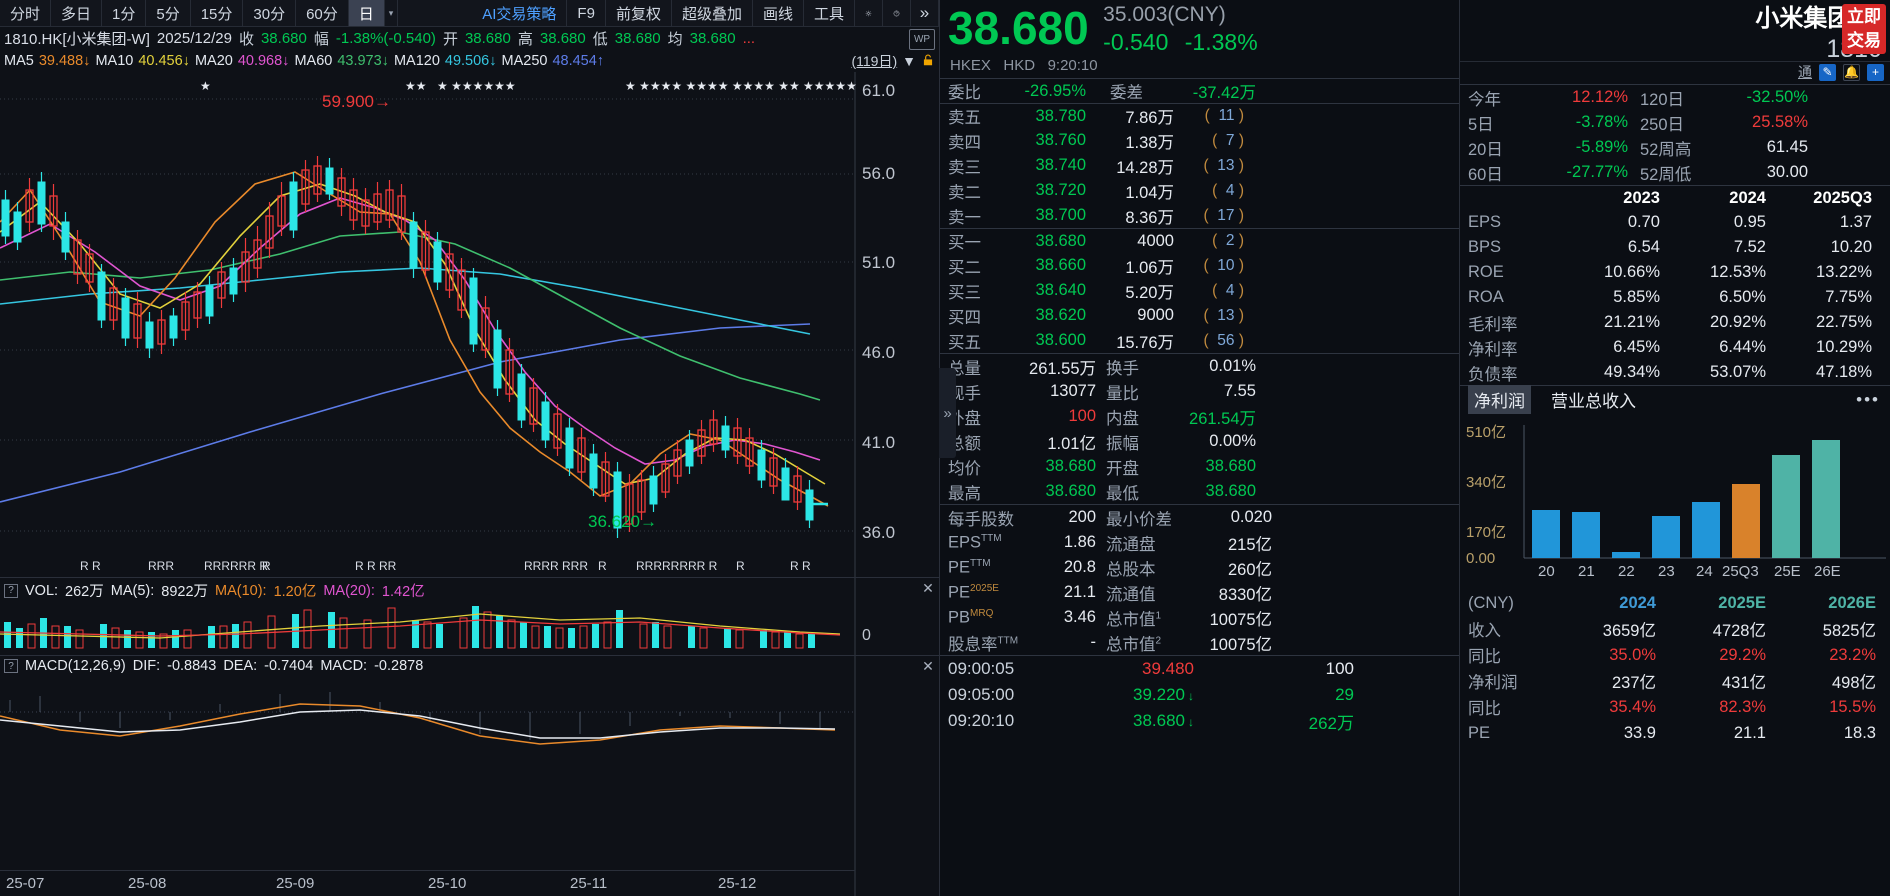  I want to click on stock-name: 小米集团-W, so click(1818, 18).